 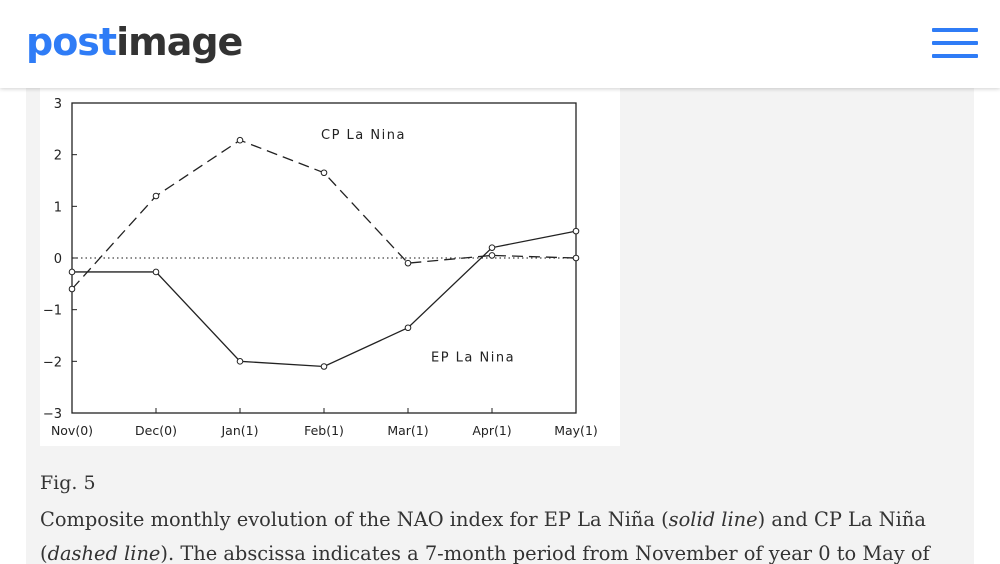 What do you see at coordinates (72, 430) in the screenshot?
I see `x-tick-label: Nov(0)` at bounding box center [72, 430].